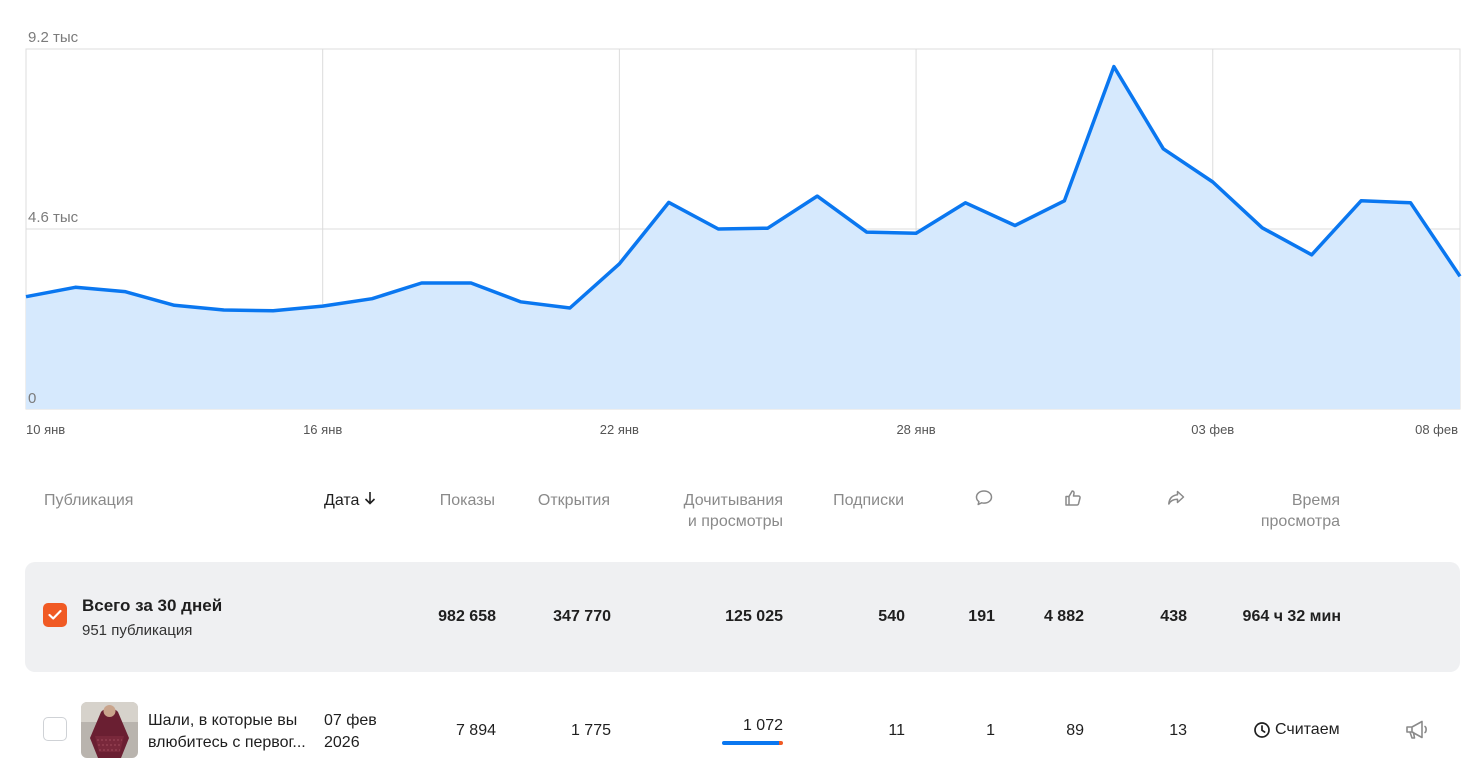 The height and width of the screenshot is (758, 1477). I want to click on row-shares: 13, so click(1178, 730).